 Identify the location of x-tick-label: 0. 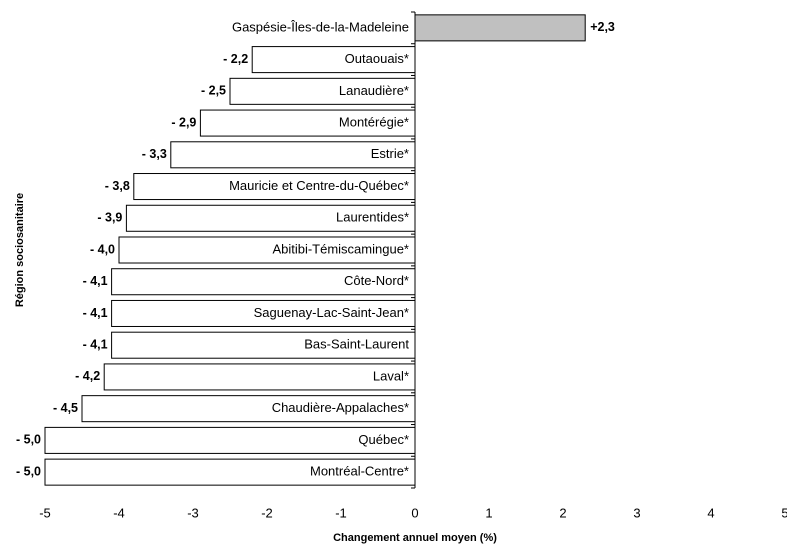
(414, 512).